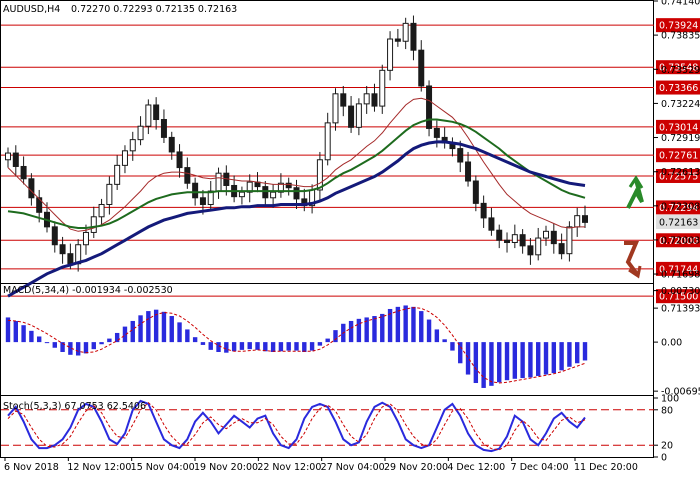 Image resolution: width=700 pixels, height=504 pixels. Describe the element at coordinates (671, 343) in the screenshot. I see `macd-tick-label: 0.00` at that location.